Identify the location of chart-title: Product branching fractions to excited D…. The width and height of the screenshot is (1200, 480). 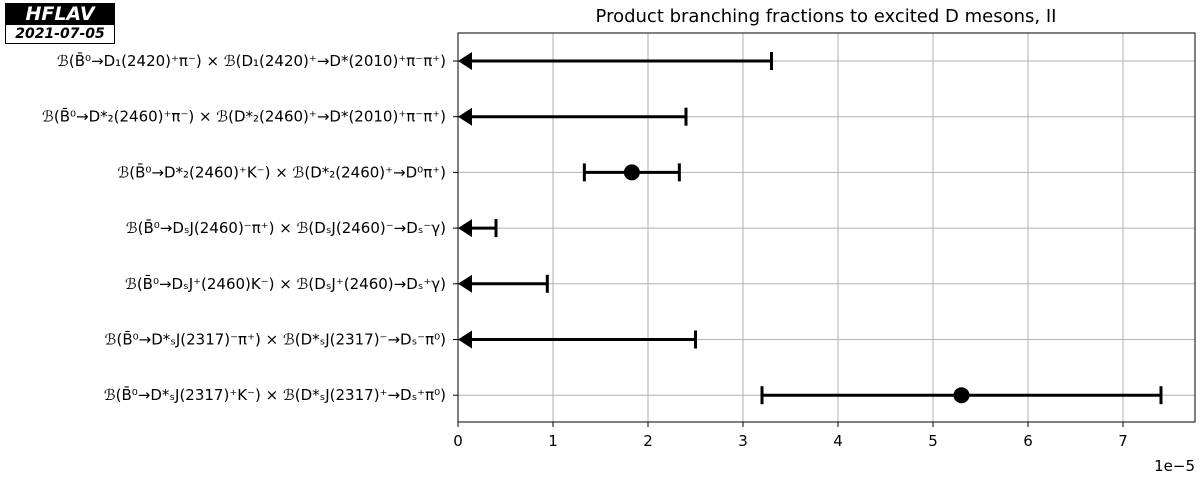
(826, 16).